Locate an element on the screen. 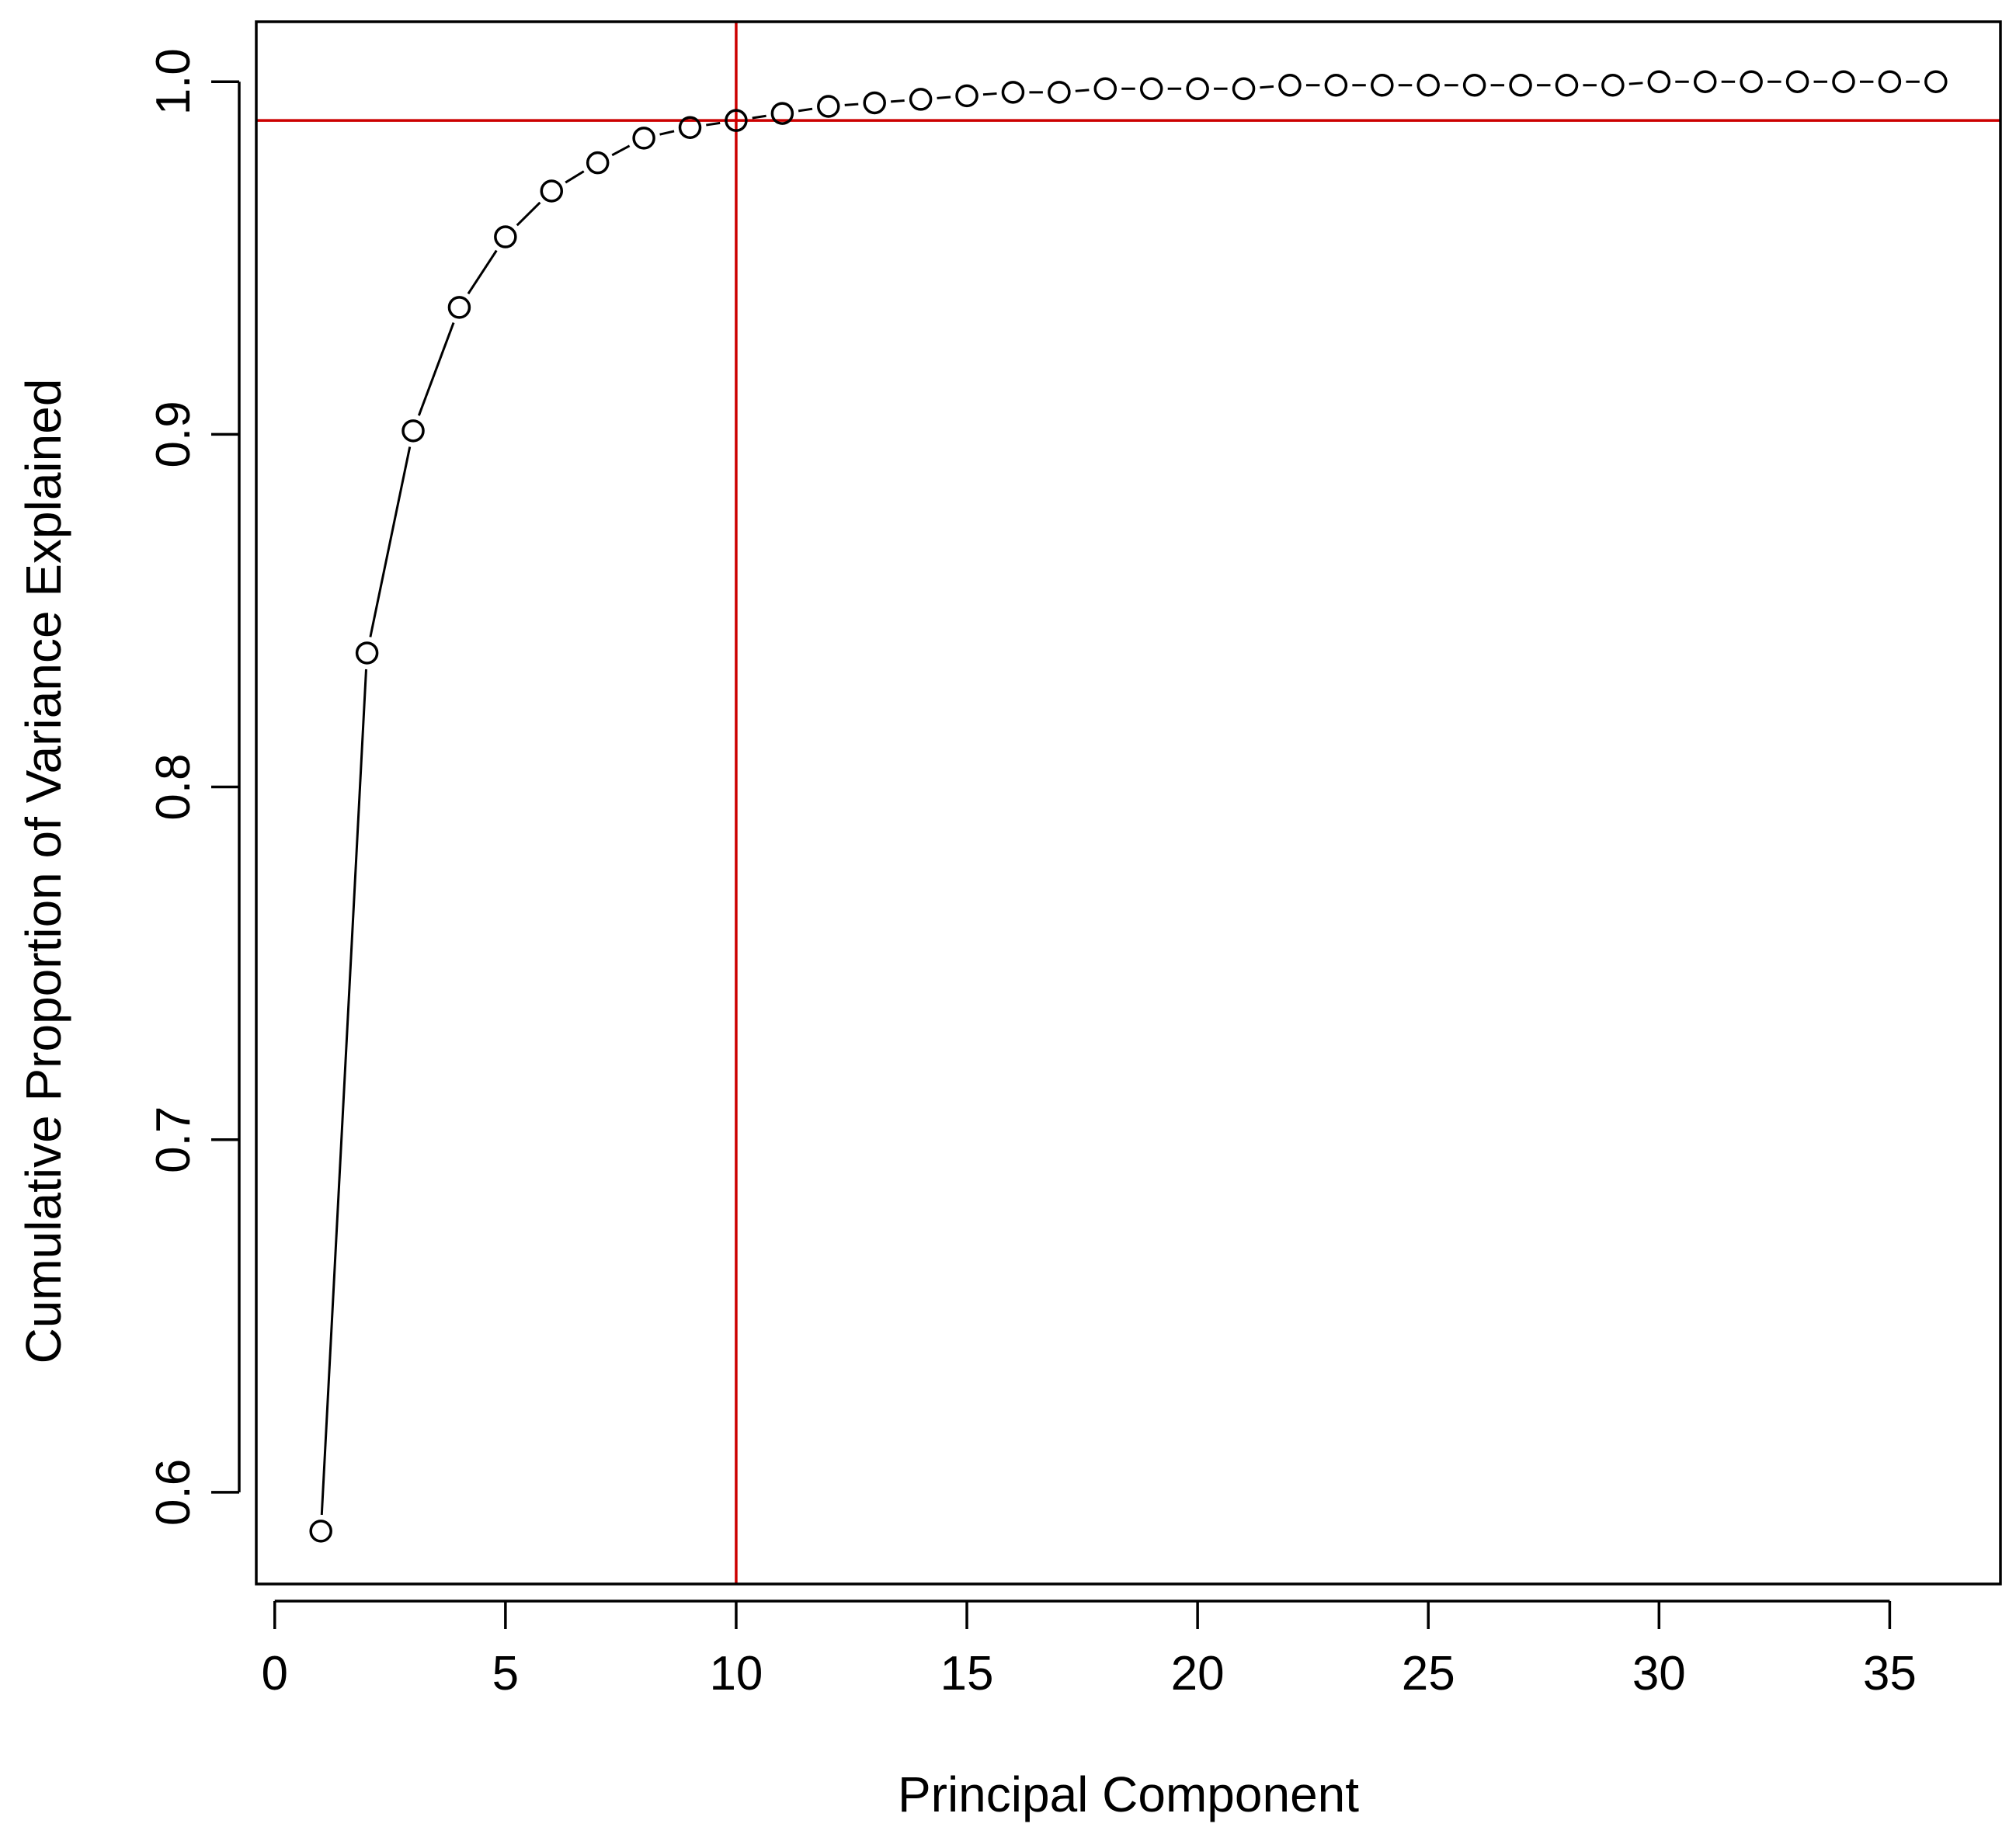 This screenshot has width=2016, height=1848. y-axis: 0.6 0.7 0.8 0.9 1.0 is located at coordinates (194, 787).